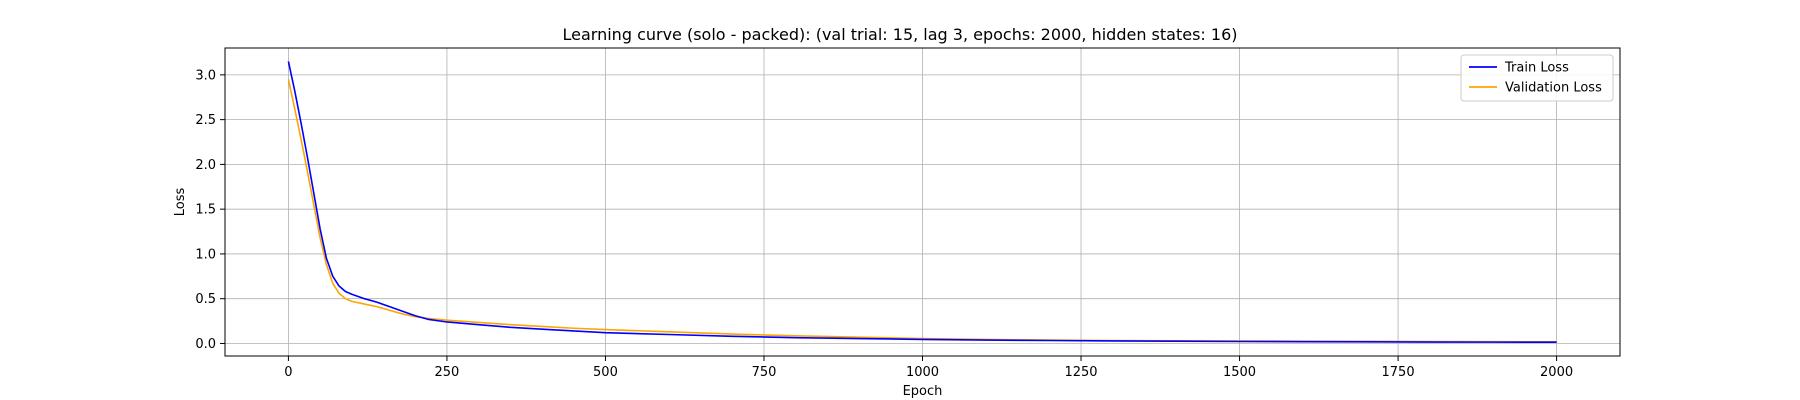 Image resolution: width=1800 pixels, height=400 pixels. I want to click on y-tick-label: 1.0, so click(205, 254).